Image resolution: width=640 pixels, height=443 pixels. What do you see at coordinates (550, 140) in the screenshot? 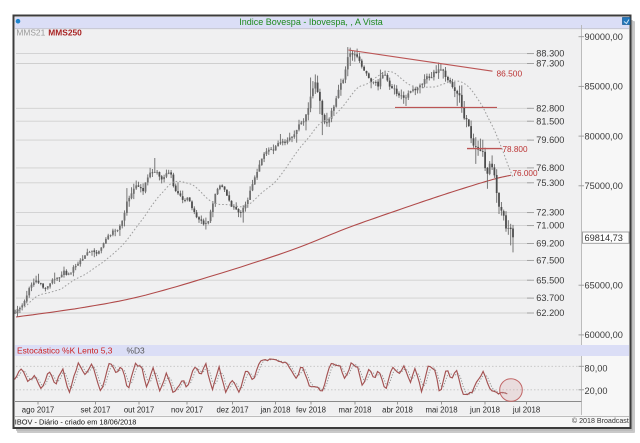
I see `svg-text: 79.600` at bounding box center [550, 140].